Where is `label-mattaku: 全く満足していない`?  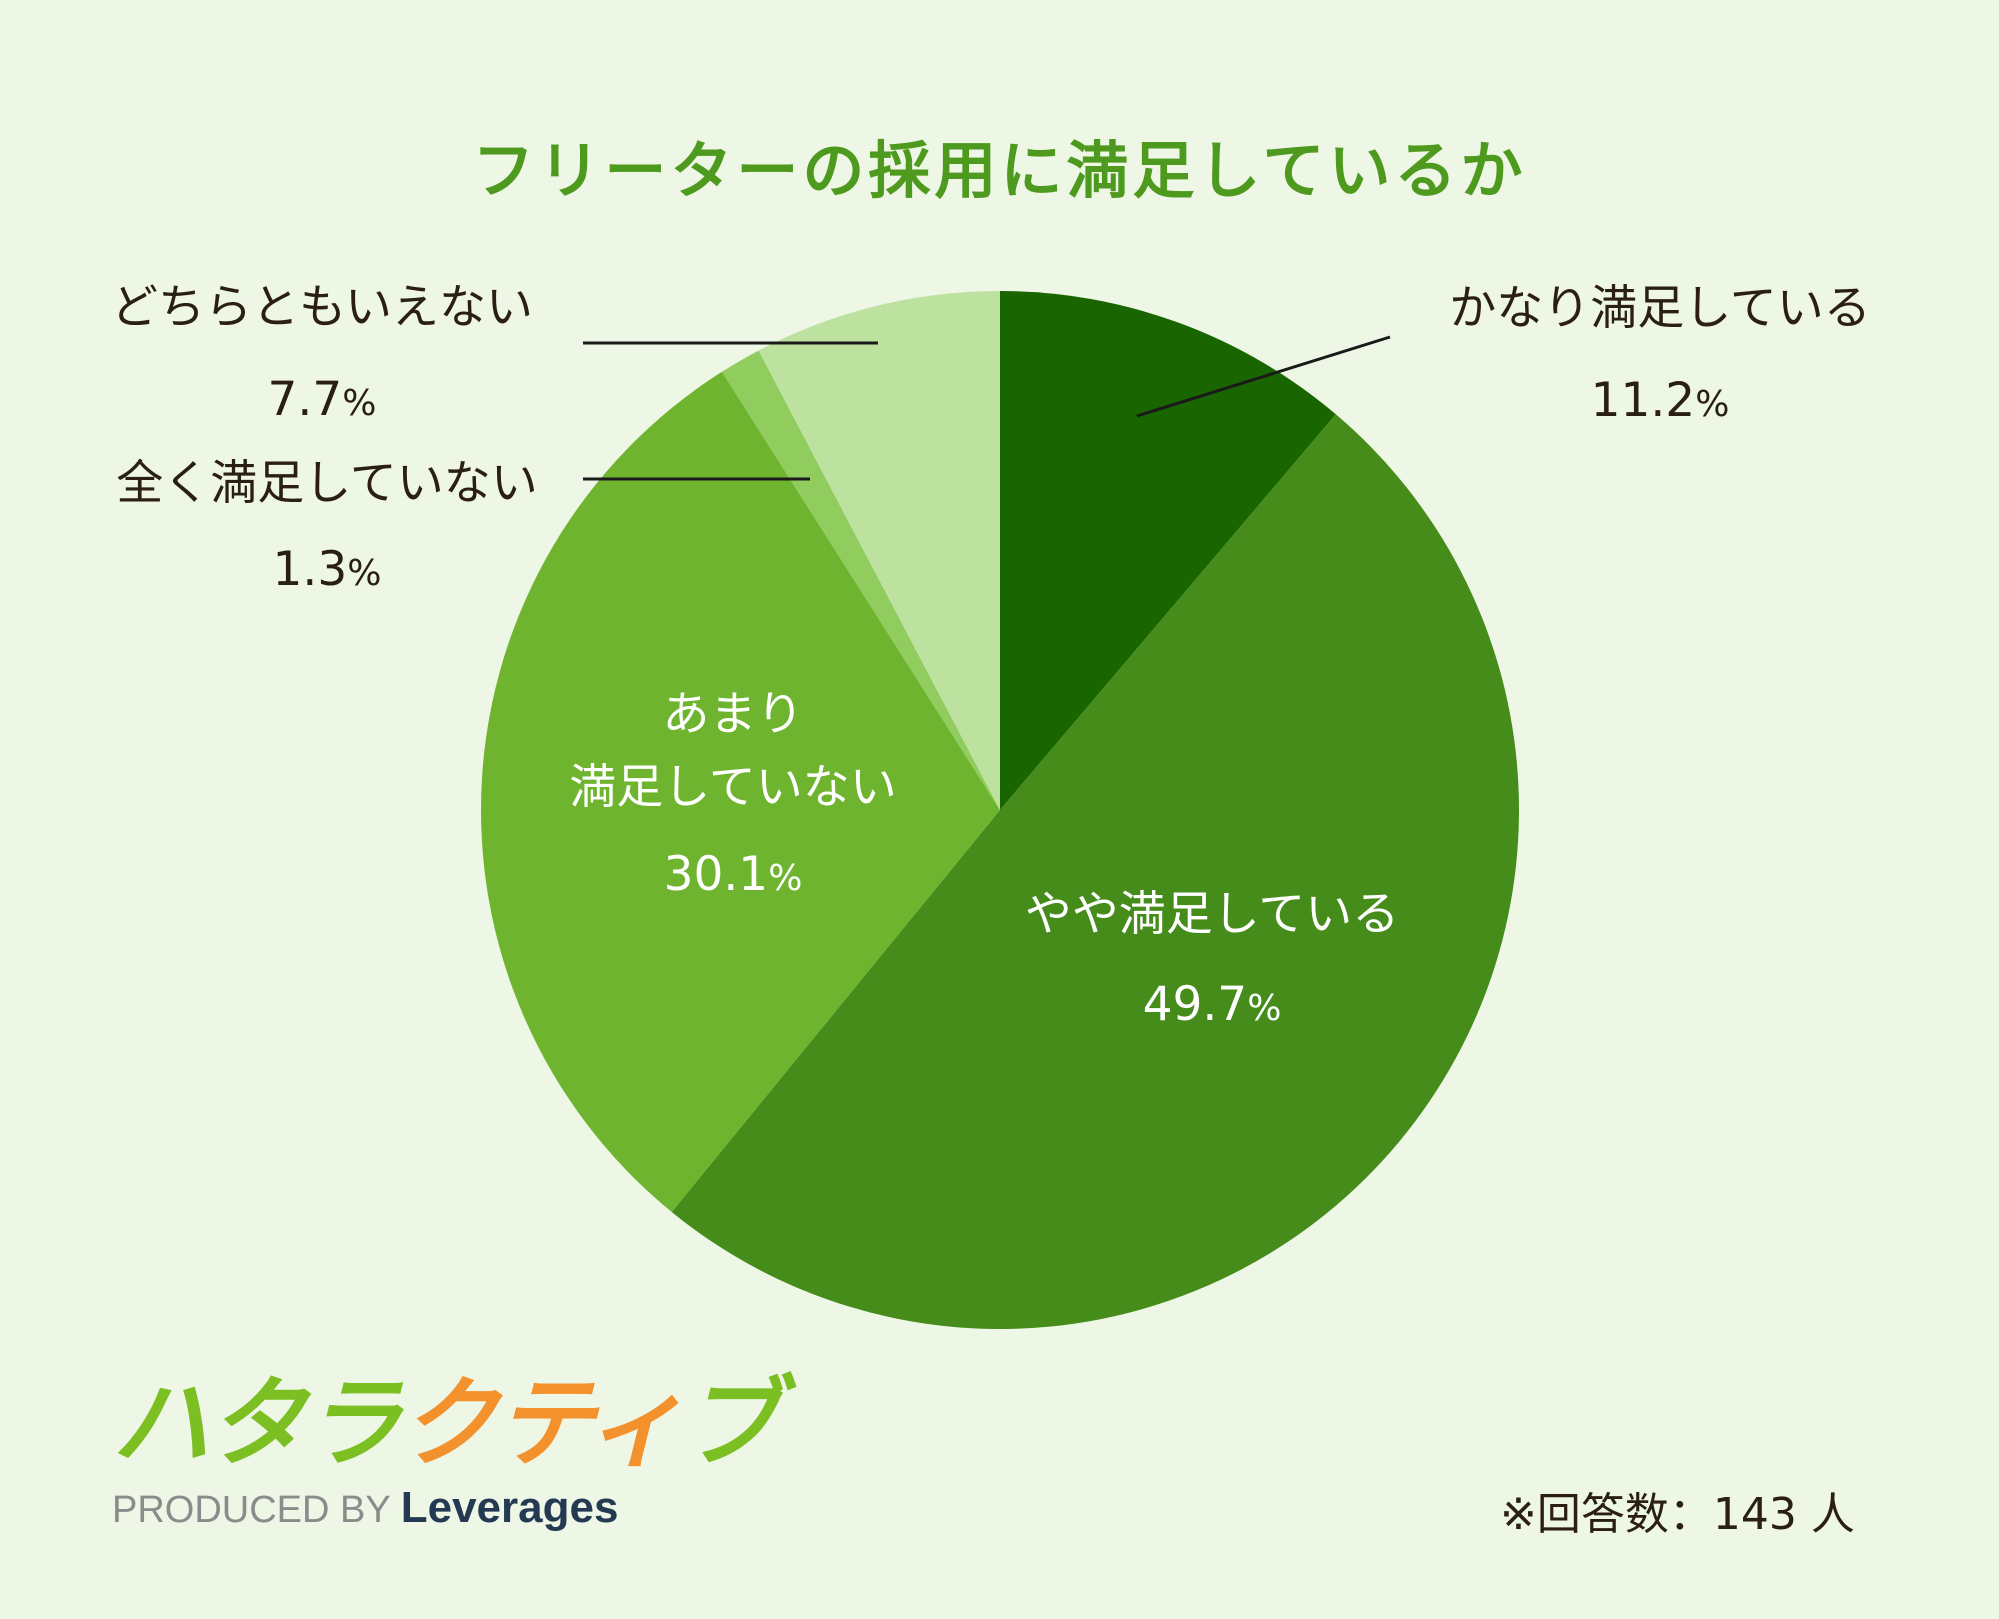 label-mattaku: 全く満足していない is located at coordinates (327, 483).